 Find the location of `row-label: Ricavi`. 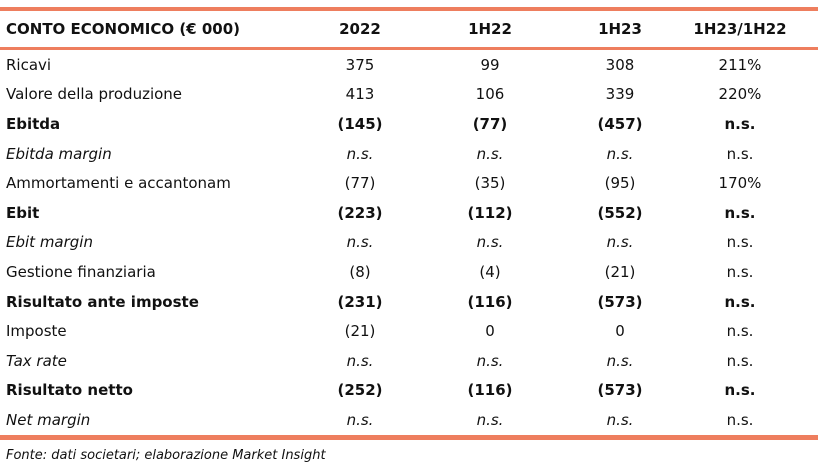

row-label: Ricavi is located at coordinates (29, 64).